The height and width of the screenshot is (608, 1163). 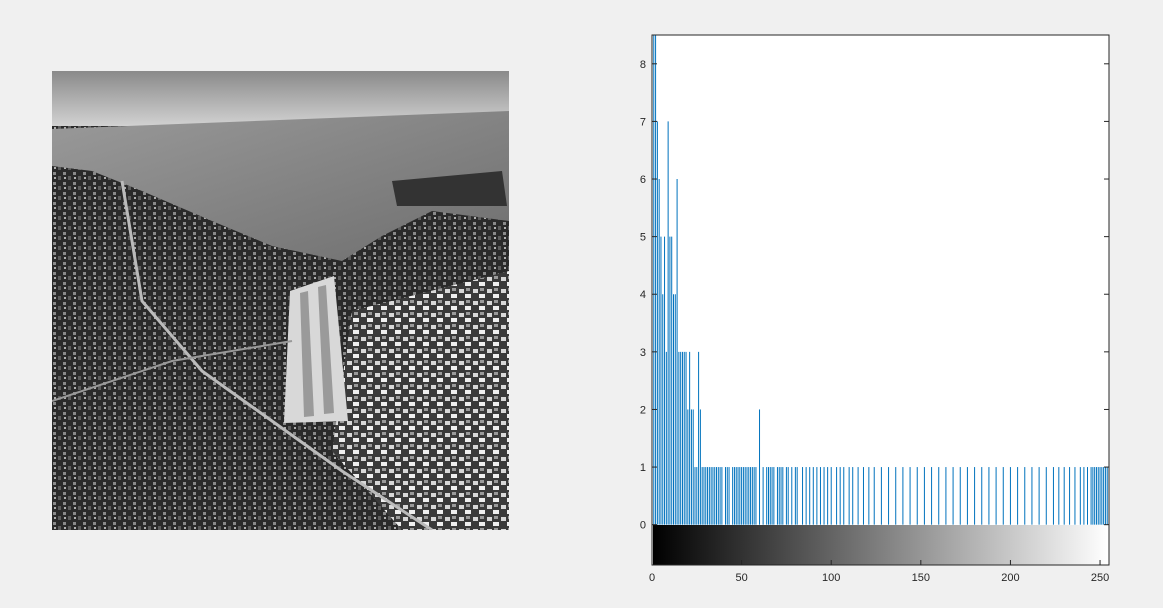 I want to click on photo-bay-water, so click(x=280, y=186).